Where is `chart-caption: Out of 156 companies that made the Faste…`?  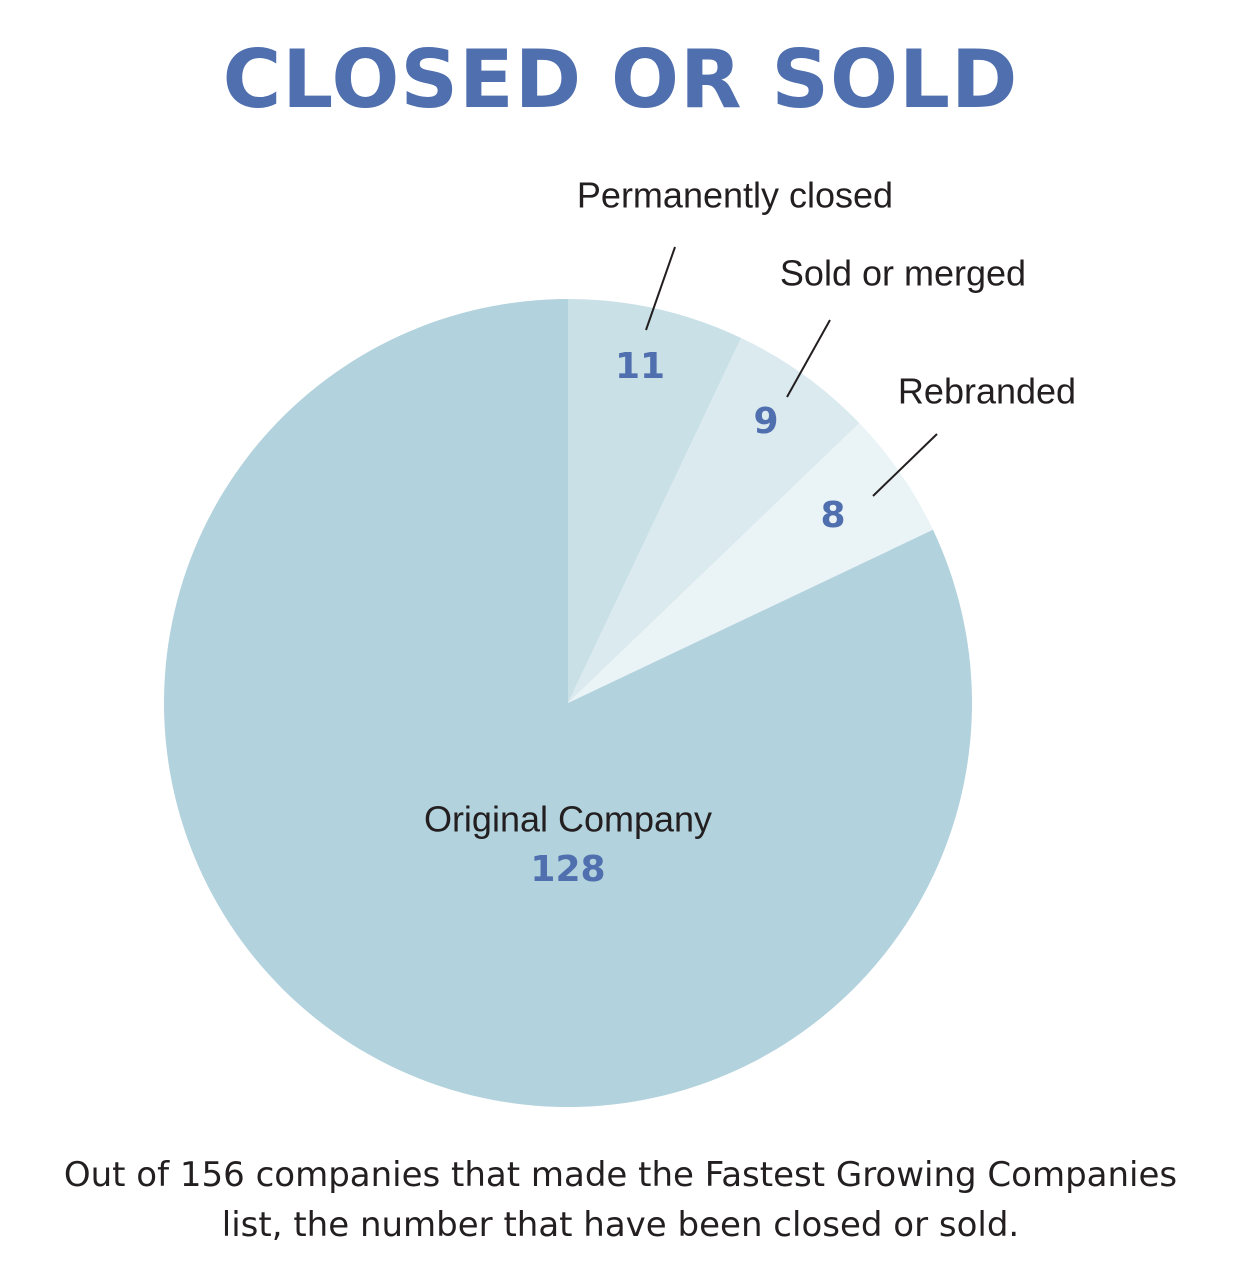
chart-caption: Out of 156 companies that made the Faste… is located at coordinates (620, 1200).